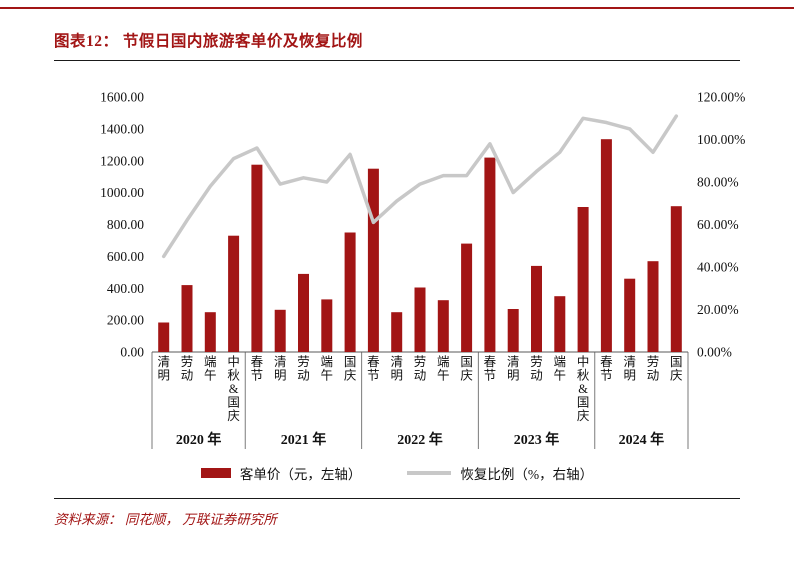  What do you see at coordinates (122, 97) in the screenshot?
I see `left-axis-tick: 1600.00` at bounding box center [122, 97].